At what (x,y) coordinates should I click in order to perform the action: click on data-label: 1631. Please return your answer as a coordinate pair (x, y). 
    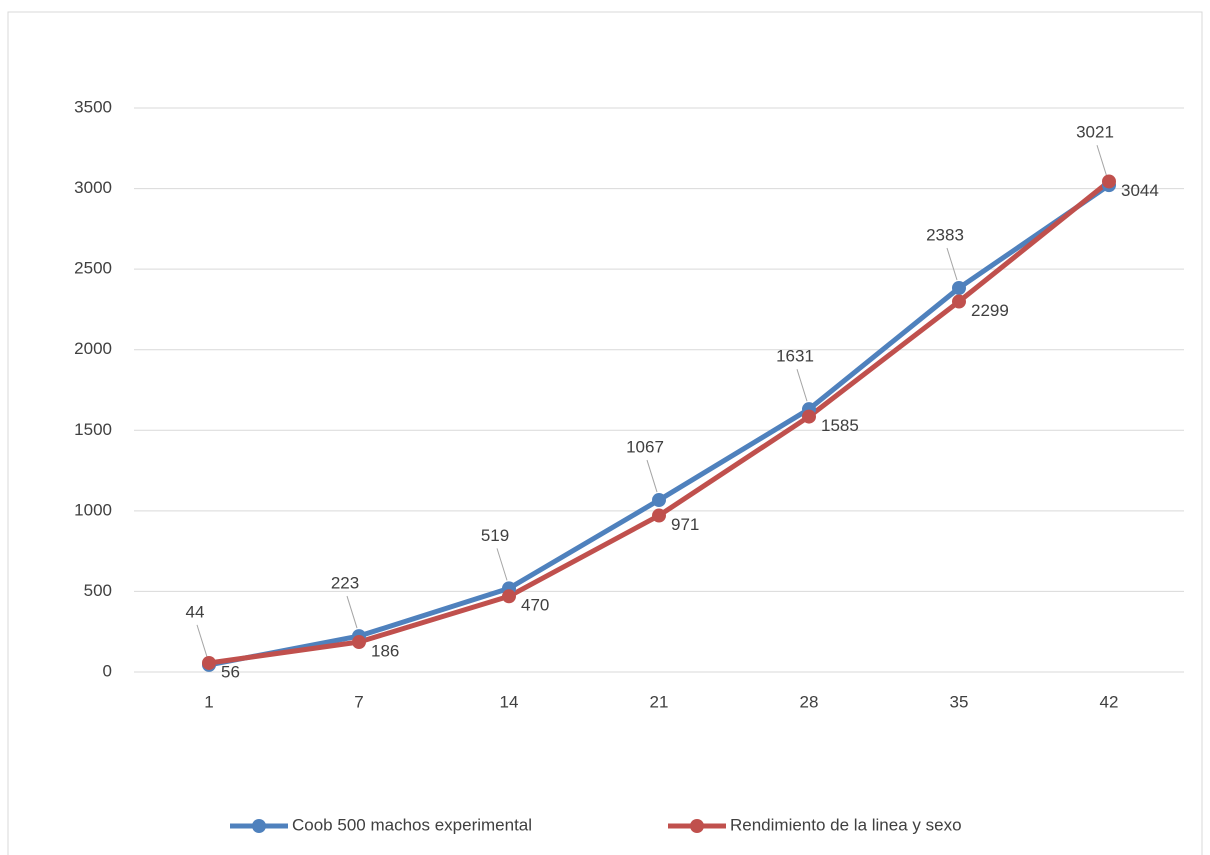
    Looking at the image, I should click on (795, 356).